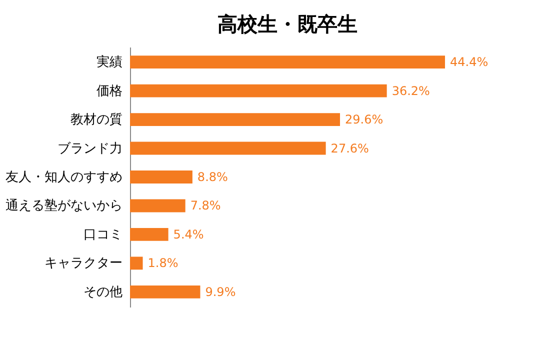 The height and width of the screenshot is (340, 560). I want to click on y-tick-label: 口コミ, so click(103, 234).